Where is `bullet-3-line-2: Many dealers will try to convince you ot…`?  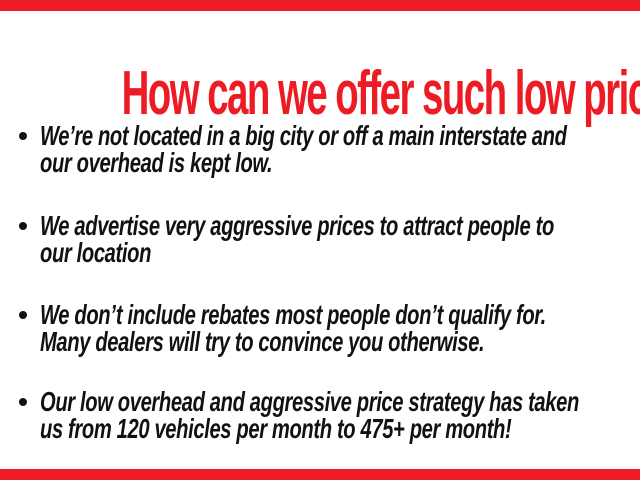
bullet-3-line-2: Many dealers will try to convince you ot… is located at coordinates (262, 341).